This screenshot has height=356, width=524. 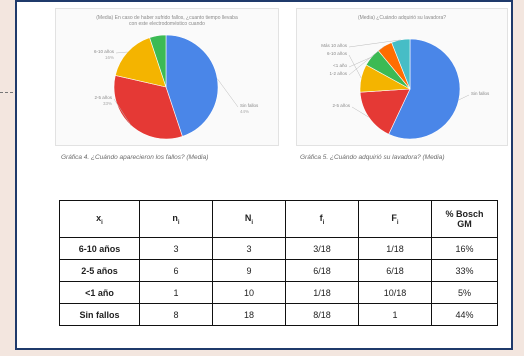 What do you see at coordinates (322, 219) in the screenshot?
I see `header-fi: fi` at bounding box center [322, 219].